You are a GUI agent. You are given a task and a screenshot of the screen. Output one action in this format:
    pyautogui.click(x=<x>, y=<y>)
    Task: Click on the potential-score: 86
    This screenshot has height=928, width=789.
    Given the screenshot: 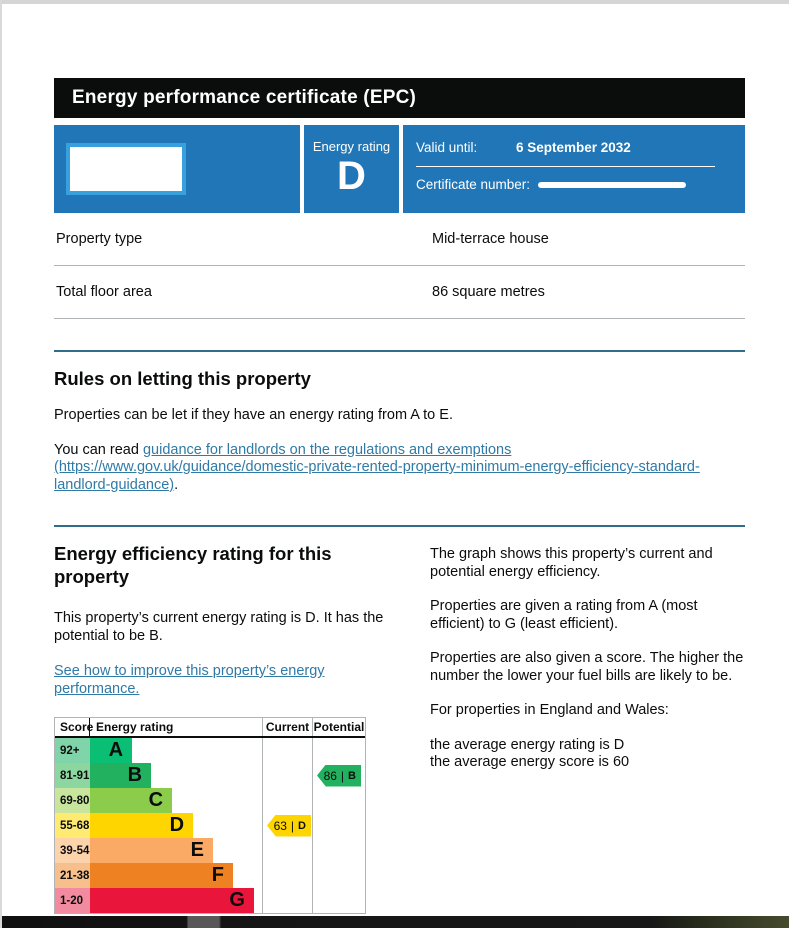 What is the action you would take?
    pyautogui.click(x=330, y=775)
    